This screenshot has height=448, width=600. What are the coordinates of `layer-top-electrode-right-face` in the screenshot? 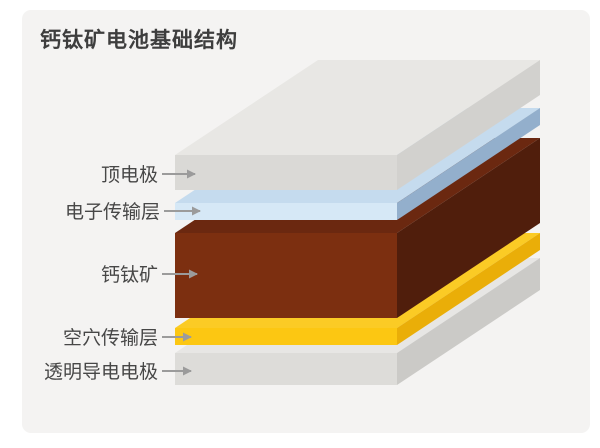 It's located at (468, 125).